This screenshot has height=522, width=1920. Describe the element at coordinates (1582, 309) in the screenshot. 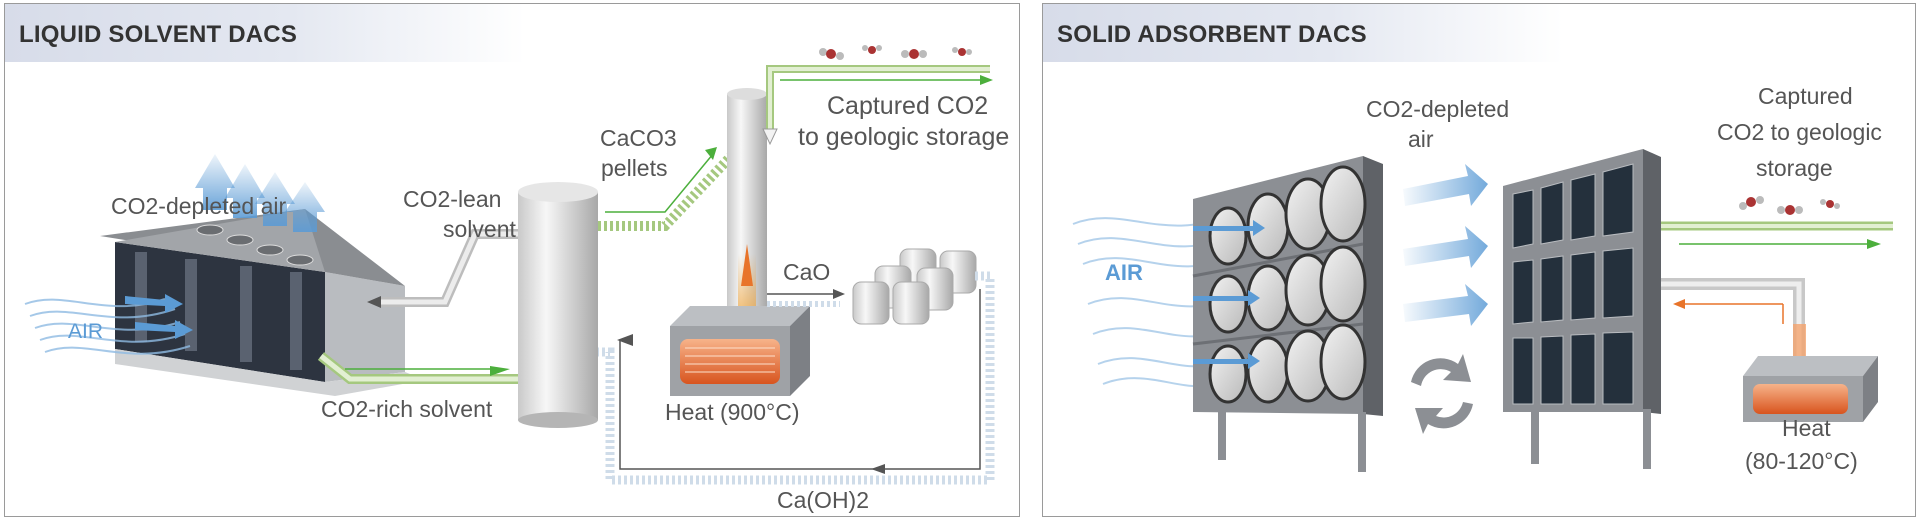

I see `adsorber-unit` at that location.